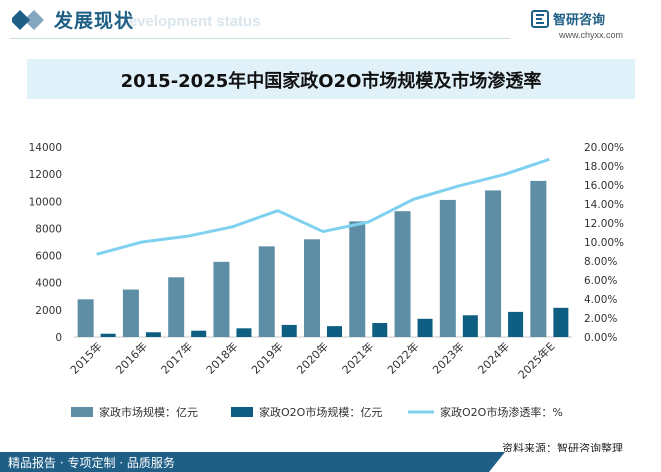  What do you see at coordinates (312, 357) in the screenshot?
I see `x-tick-label: 2020年` at bounding box center [312, 357].